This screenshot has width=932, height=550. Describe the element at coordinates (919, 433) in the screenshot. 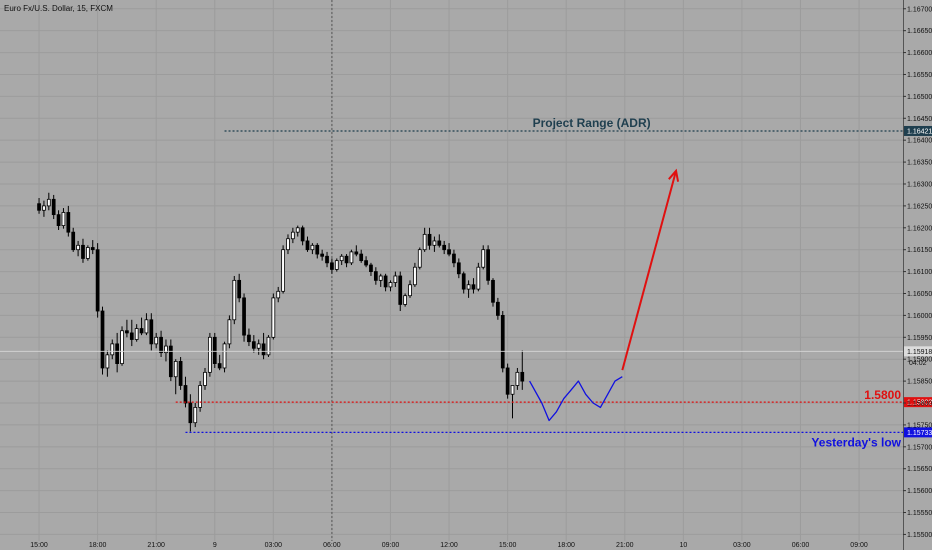

I see `level-price-label: 1.15733` at that location.